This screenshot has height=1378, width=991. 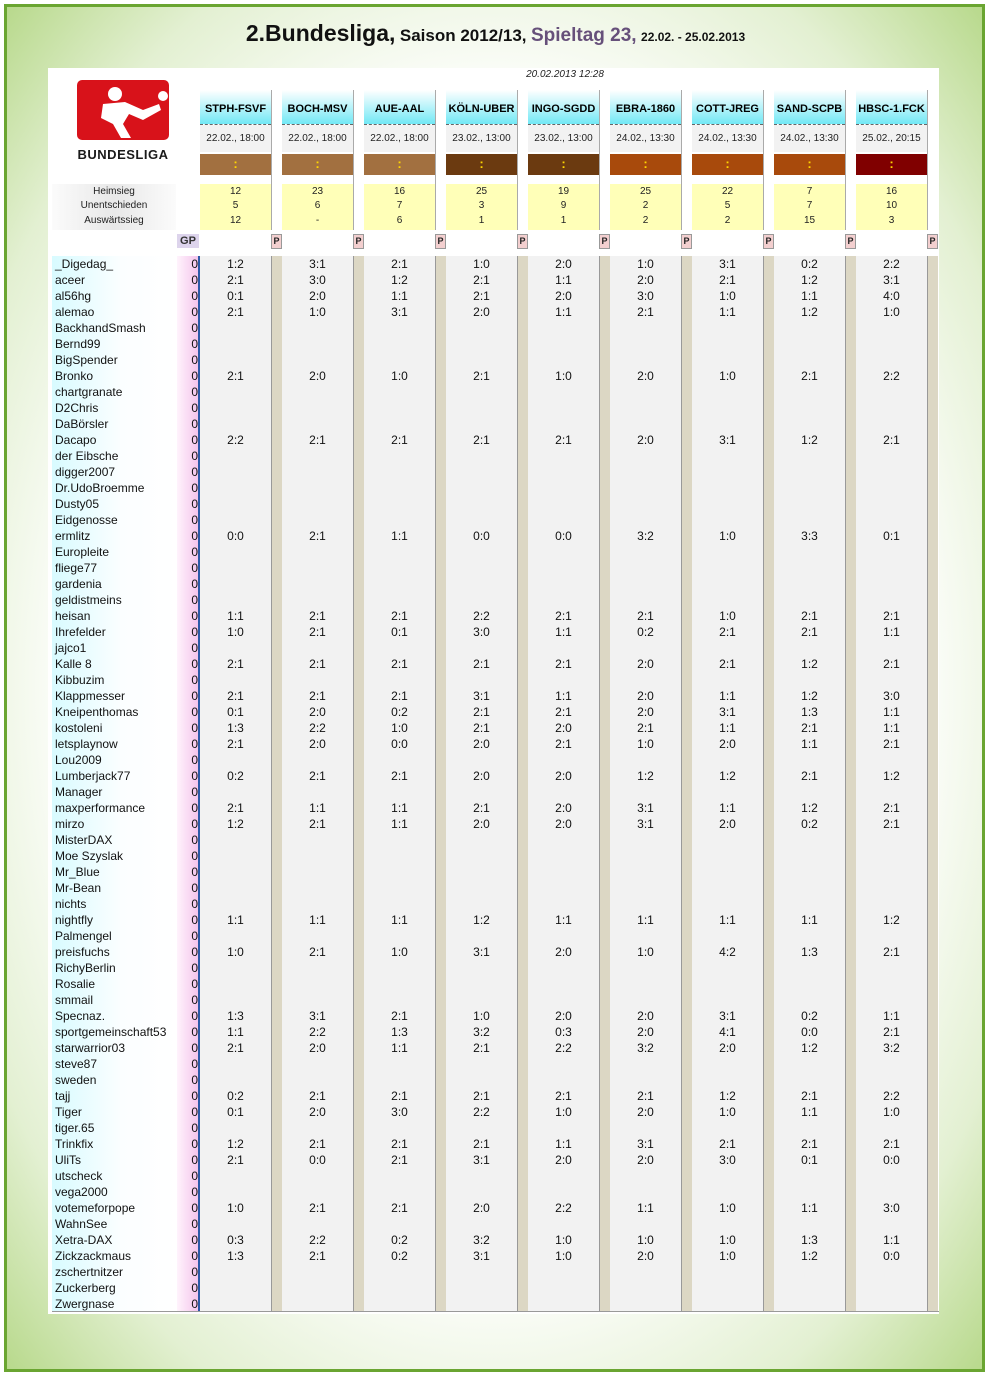 I want to click on player-name: Moe Szyslak, so click(x=89, y=856).